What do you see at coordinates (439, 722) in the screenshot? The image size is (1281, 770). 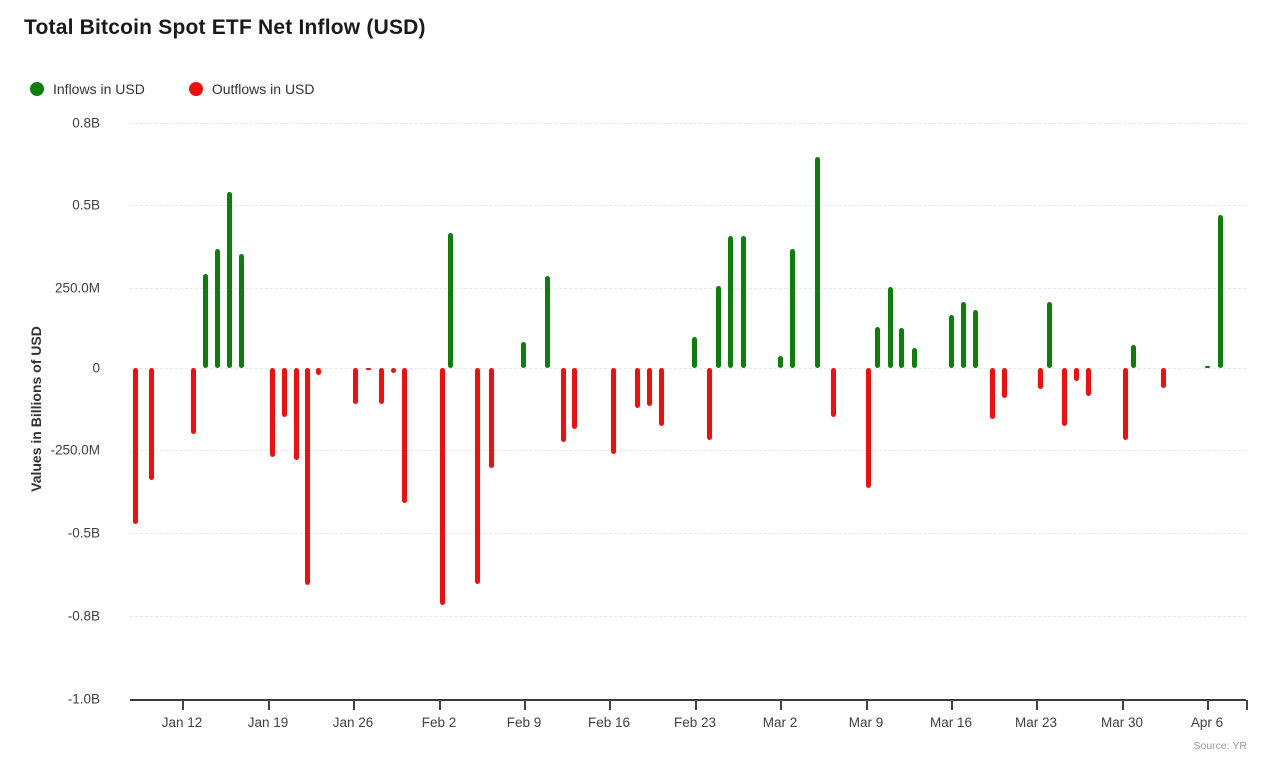 I see `x-tick-label: Feb 2` at bounding box center [439, 722].